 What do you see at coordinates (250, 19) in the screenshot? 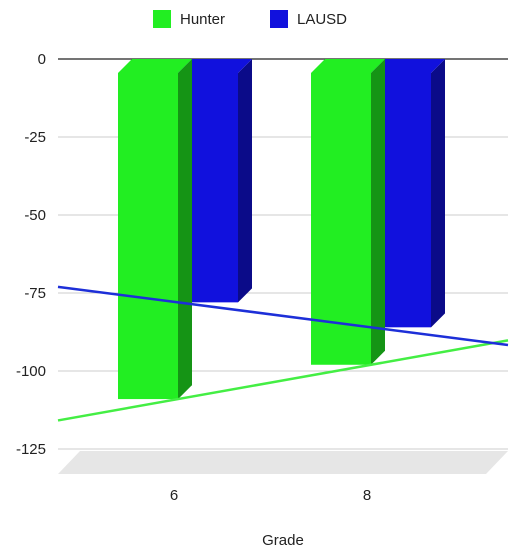
I see `legend: Hunter LAUSD` at bounding box center [250, 19].